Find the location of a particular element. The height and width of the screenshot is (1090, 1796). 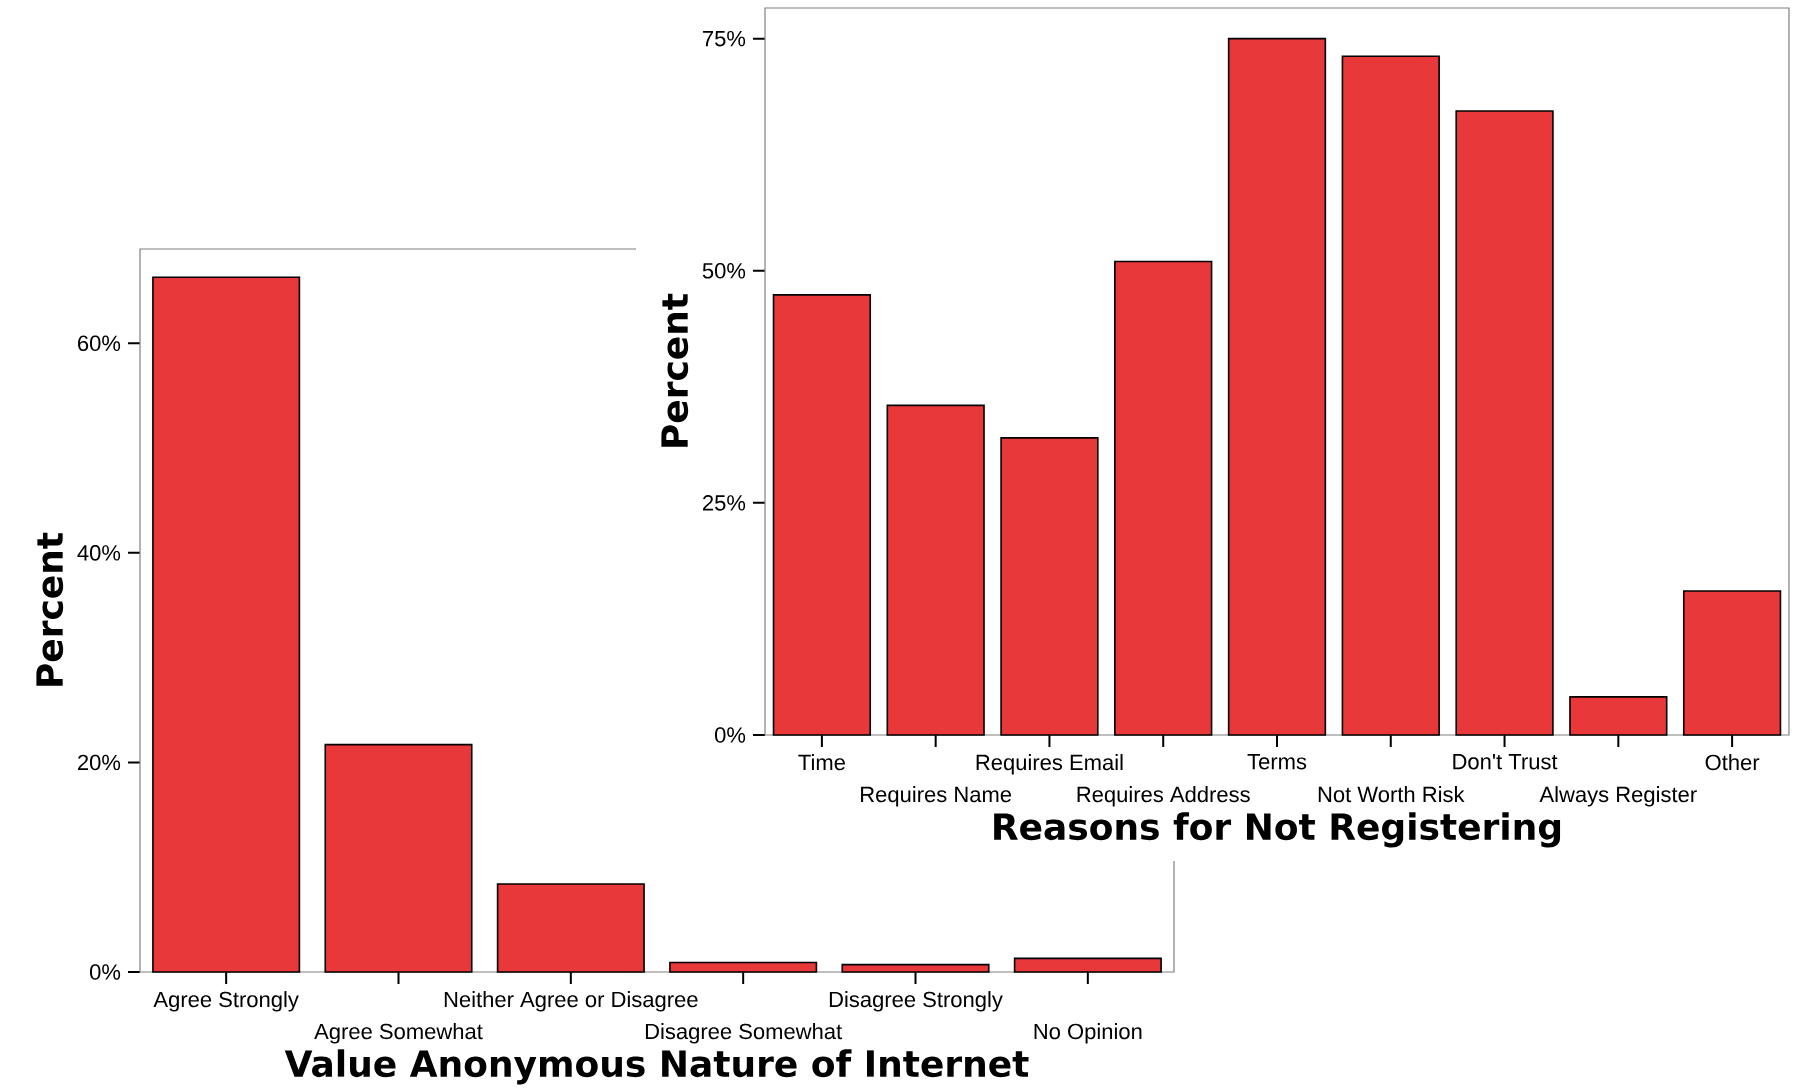

y-tick-label: 25% is located at coordinates (724, 503).